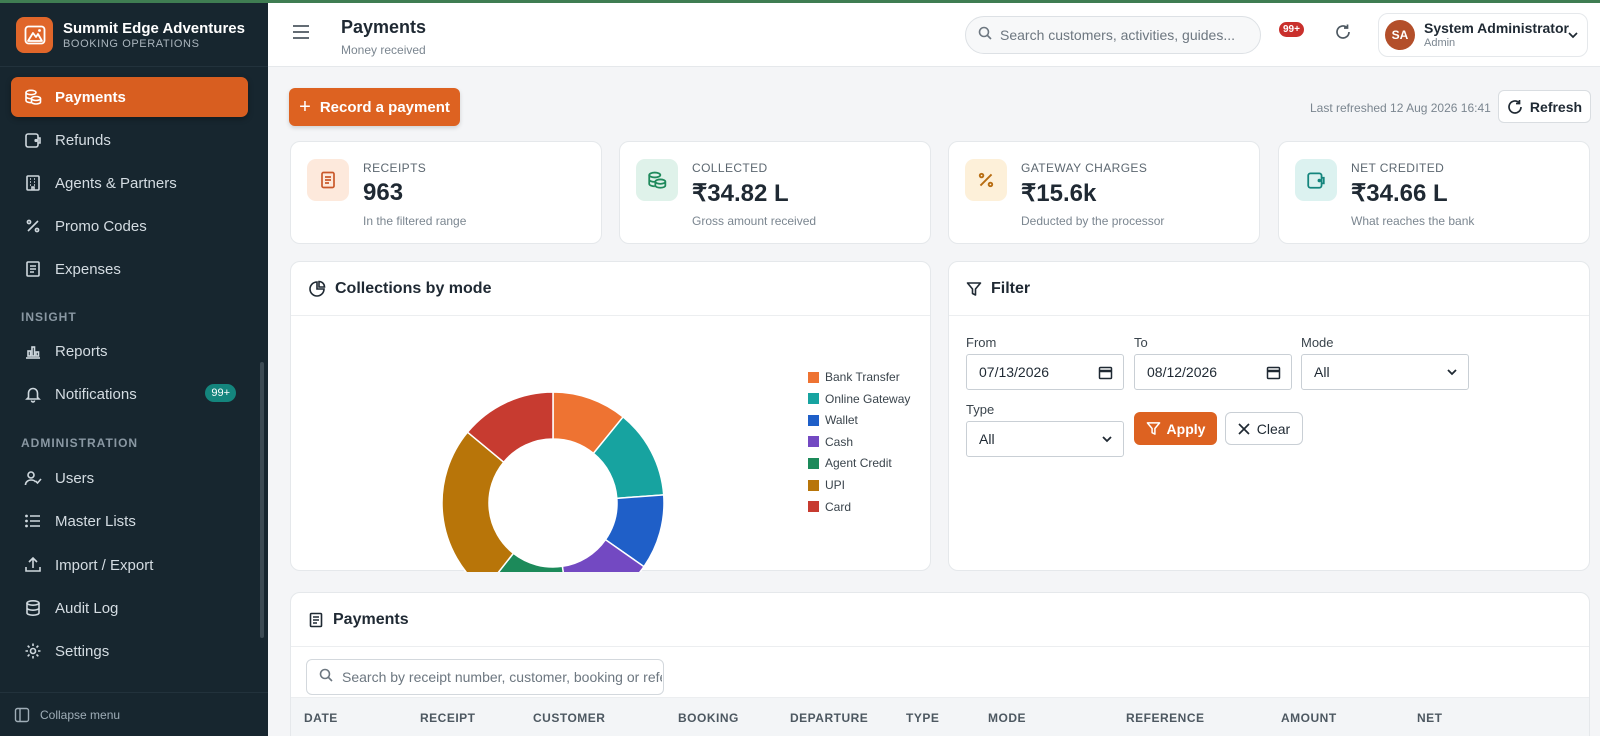 The height and width of the screenshot is (736, 1600). I want to click on to-date-field: 08/12/2026, so click(1213, 372).